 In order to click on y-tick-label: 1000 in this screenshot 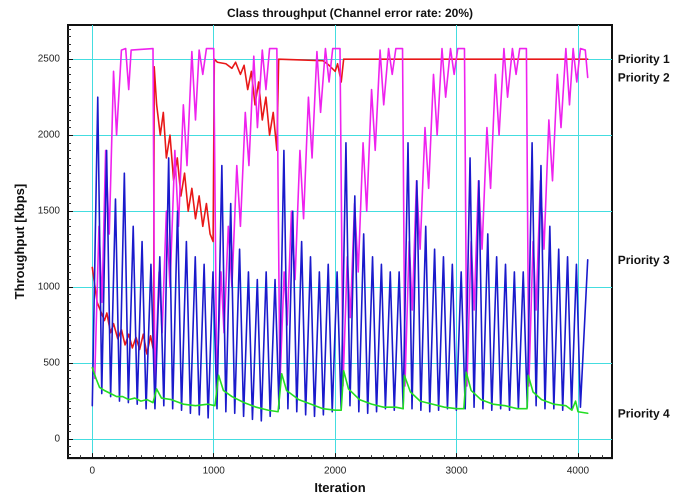, I will do `click(49, 287)`.